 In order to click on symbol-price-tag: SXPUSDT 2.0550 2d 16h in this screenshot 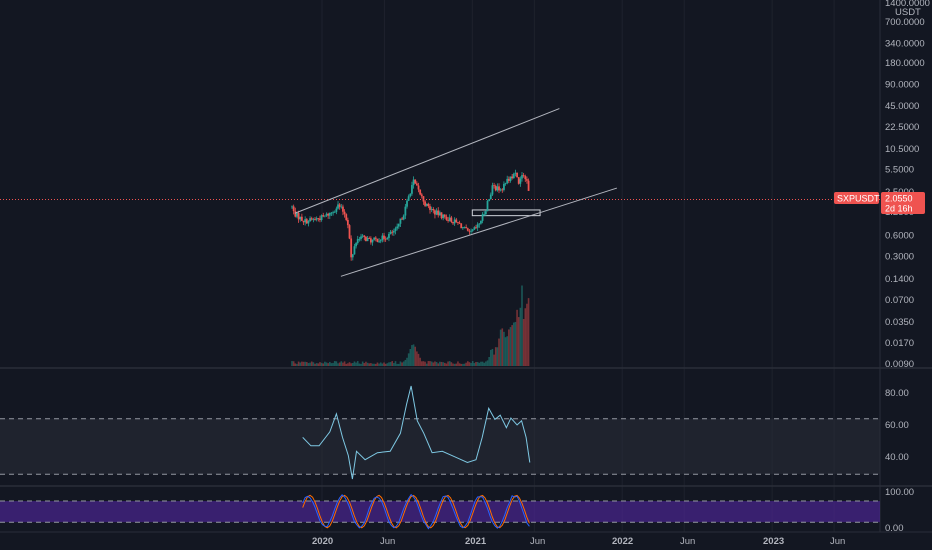, I will do `click(879, 203)`.